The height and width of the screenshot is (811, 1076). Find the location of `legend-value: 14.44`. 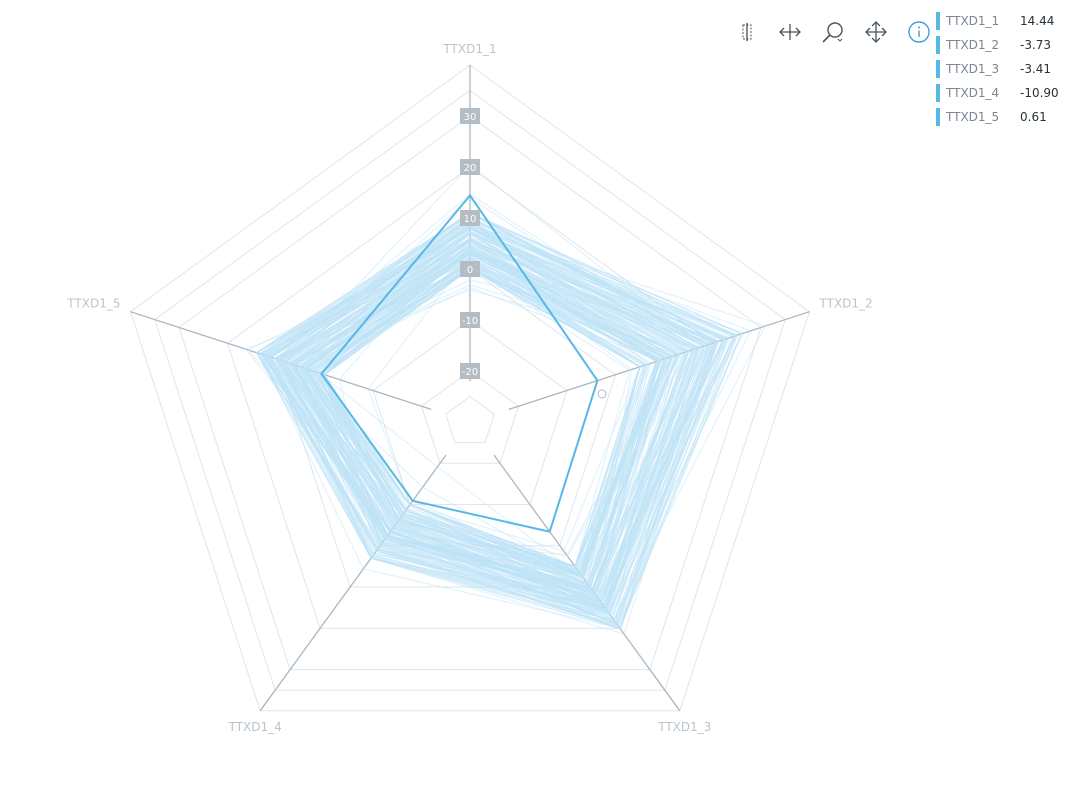

legend-value: 14.44 is located at coordinates (1037, 21).